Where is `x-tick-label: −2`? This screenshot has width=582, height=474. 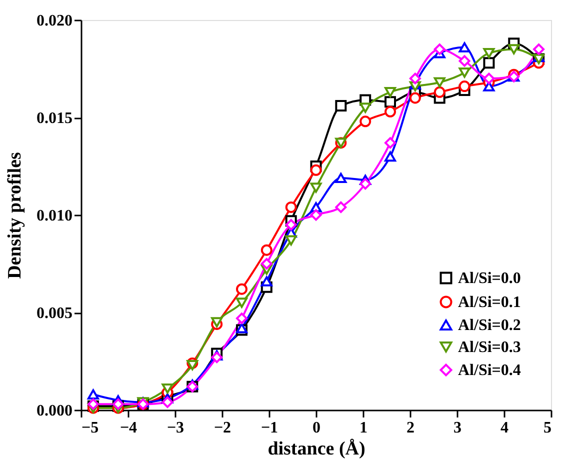
x-tick-label: −2 is located at coordinates (223, 428).